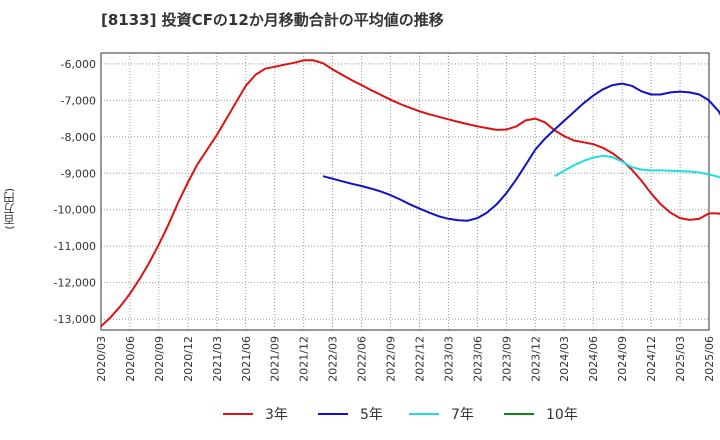 The width and height of the screenshot is (720, 440). Describe the element at coordinates (535, 359) in the screenshot. I see `x-tick-label: 2023/12` at that location.